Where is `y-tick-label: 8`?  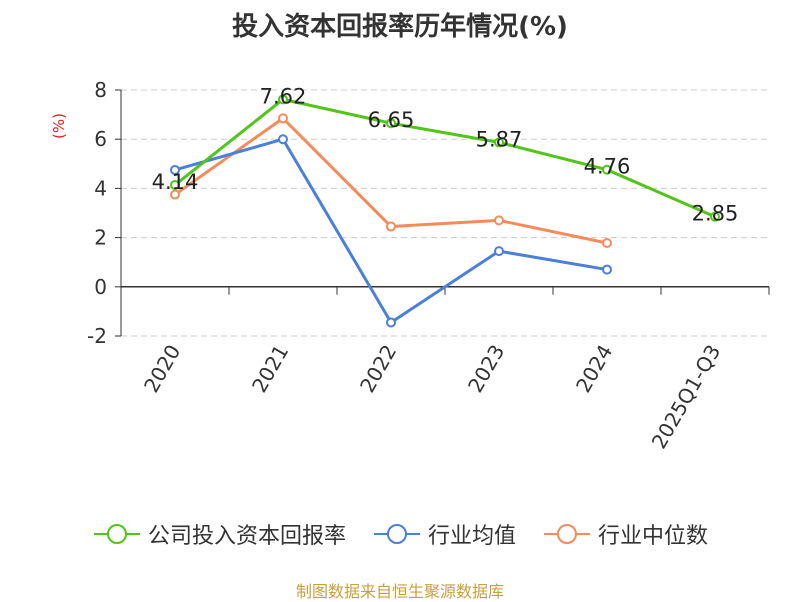
y-tick-label: 8 is located at coordinates (100, 90).